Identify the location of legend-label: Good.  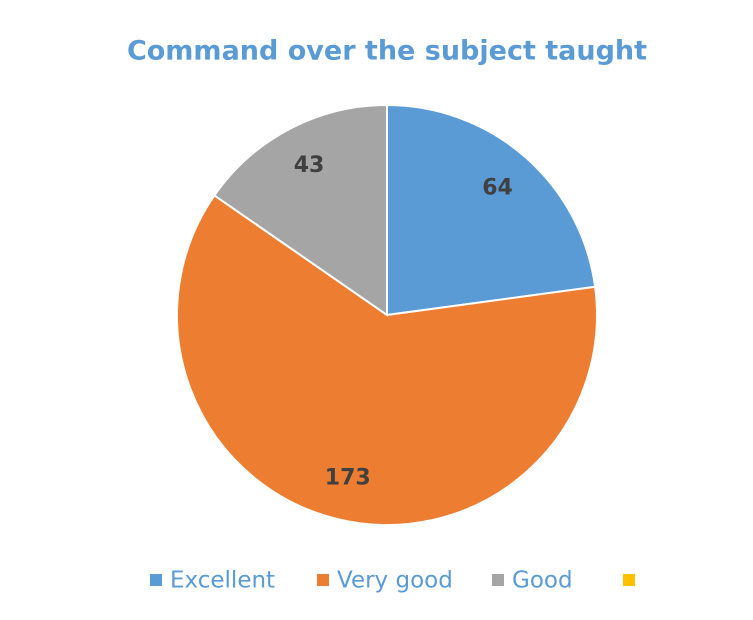
(542, 581).